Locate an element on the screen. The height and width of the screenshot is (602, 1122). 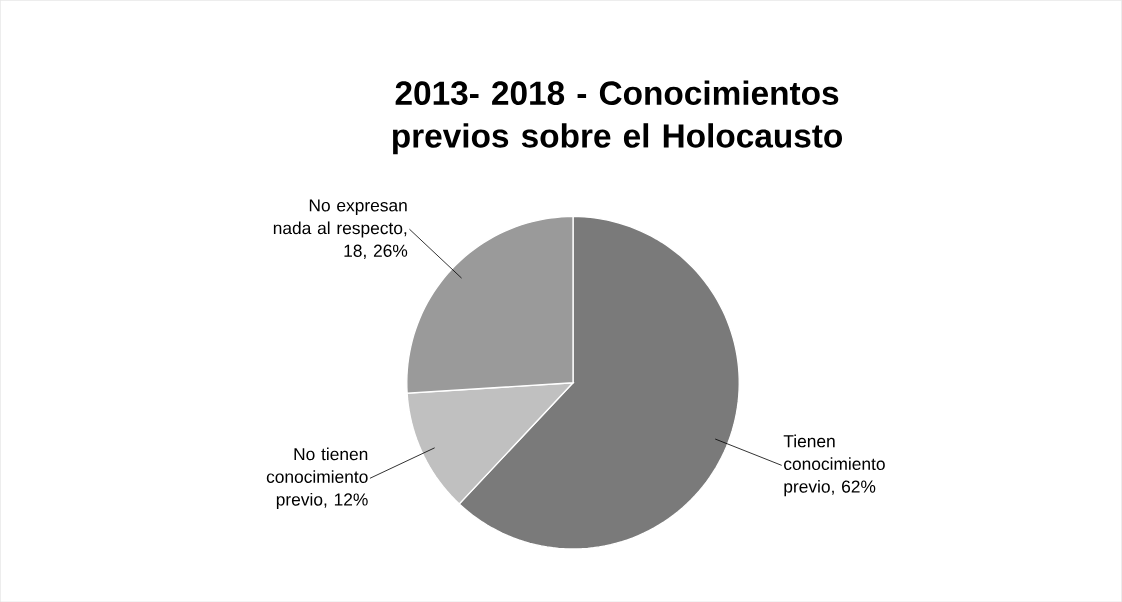
slice-label: No tienen conocimiento previo, 12% is located at coordinates (317, 478).